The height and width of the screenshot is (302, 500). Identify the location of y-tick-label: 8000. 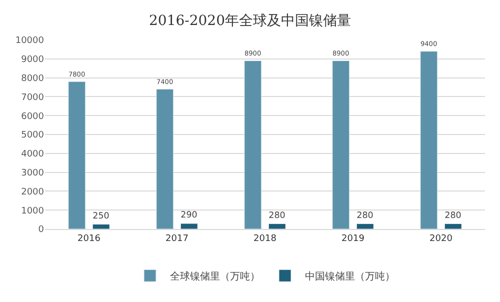
(32, 79).